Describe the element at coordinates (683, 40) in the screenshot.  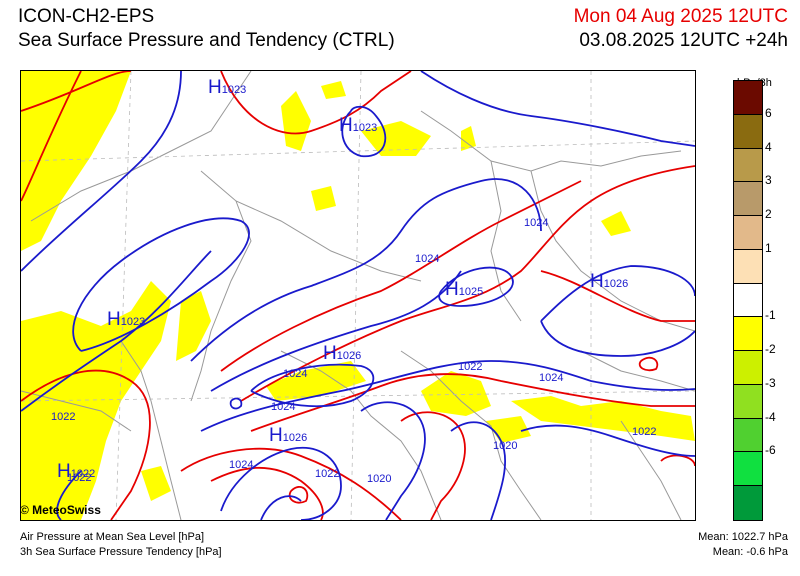
I see `run-info: 03.08.2025 12UTC +24h` at that location.